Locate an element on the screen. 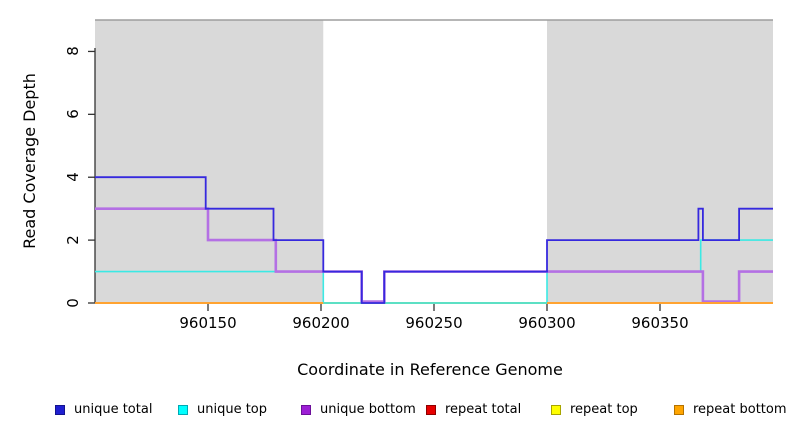 This screenshot has height=432, width=792. series-unique-top is located at coordinates (434, 271).